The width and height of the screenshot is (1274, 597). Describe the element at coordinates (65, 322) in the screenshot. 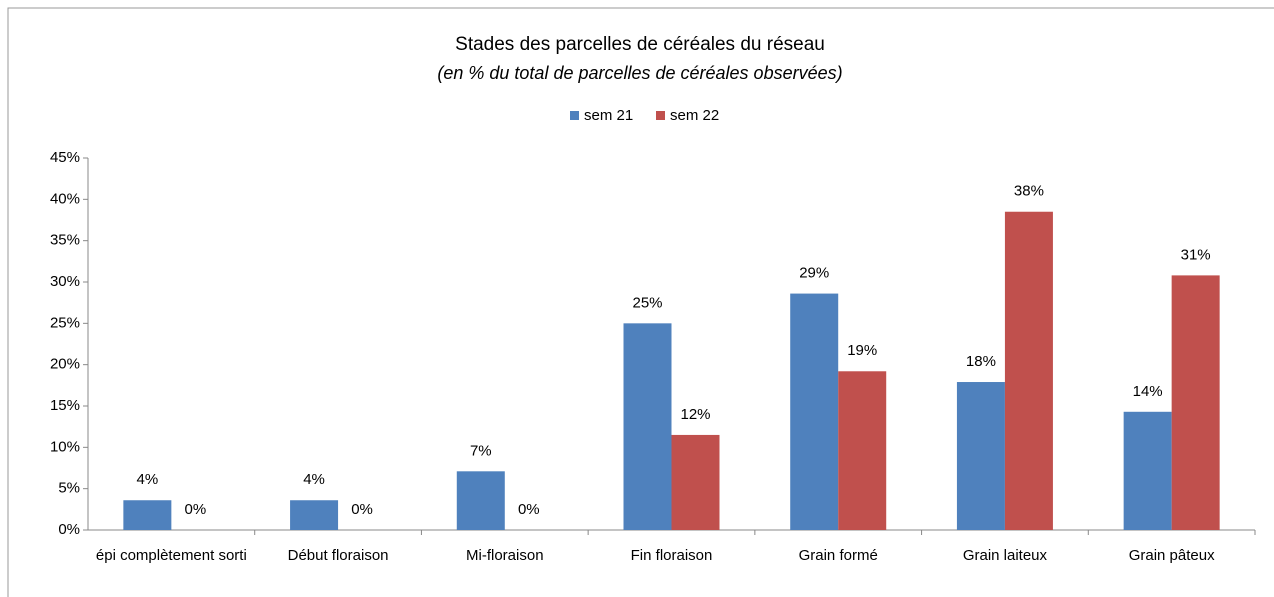

I see `y-tick-label: 25%` at that location.